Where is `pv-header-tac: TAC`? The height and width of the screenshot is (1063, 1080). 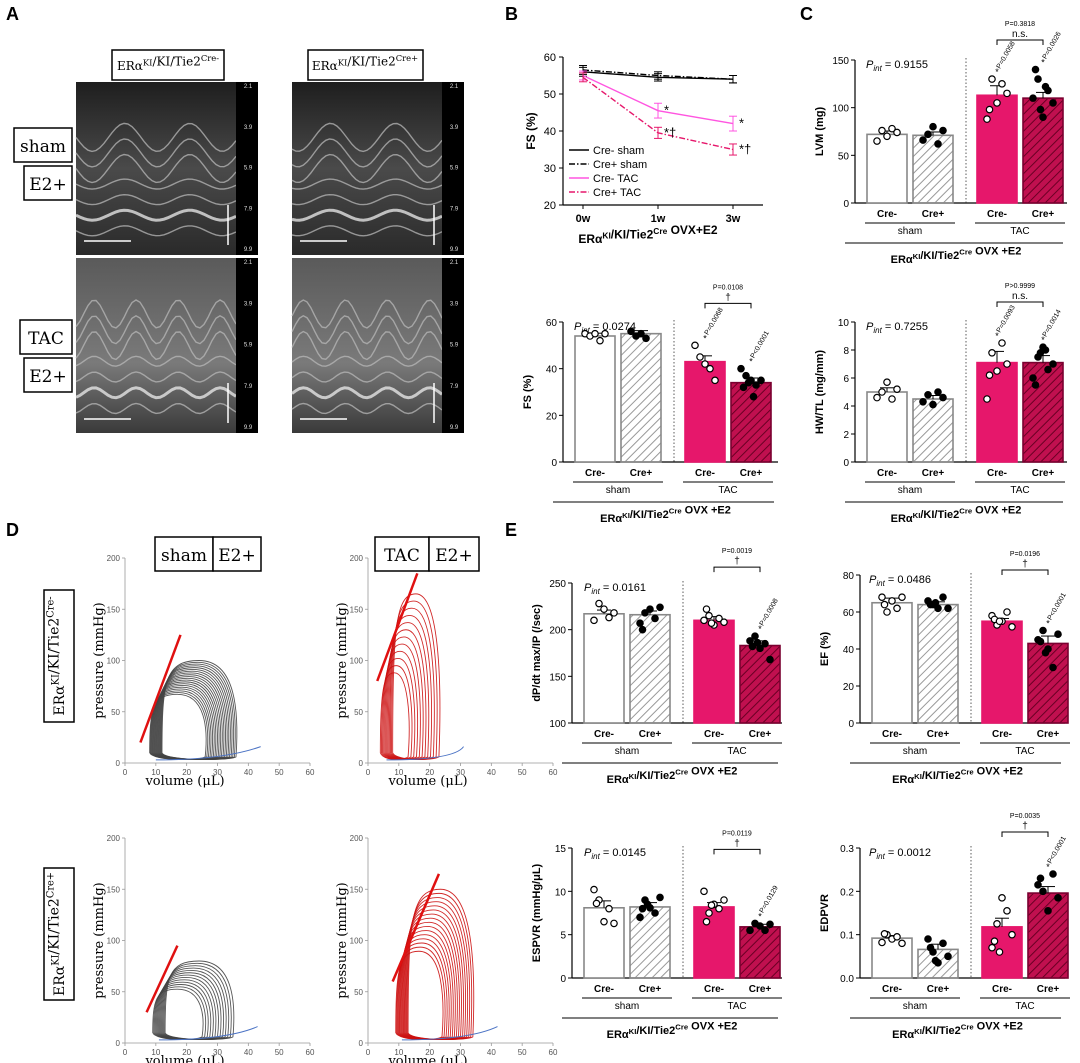 pv-header-tac: TAC is located at coordinates (402, 556).